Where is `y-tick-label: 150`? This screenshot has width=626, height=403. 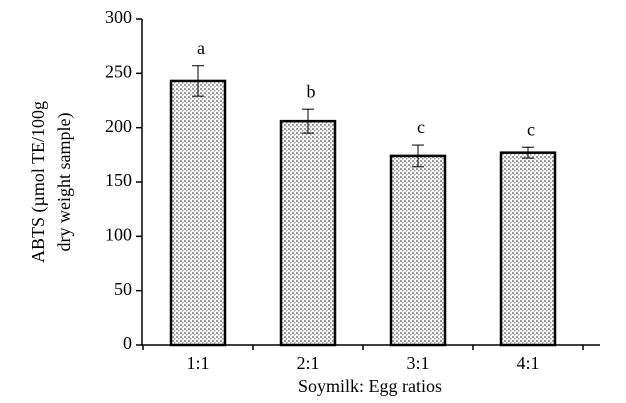 y-tick-label: 150 is located at coordinates (118, 180).